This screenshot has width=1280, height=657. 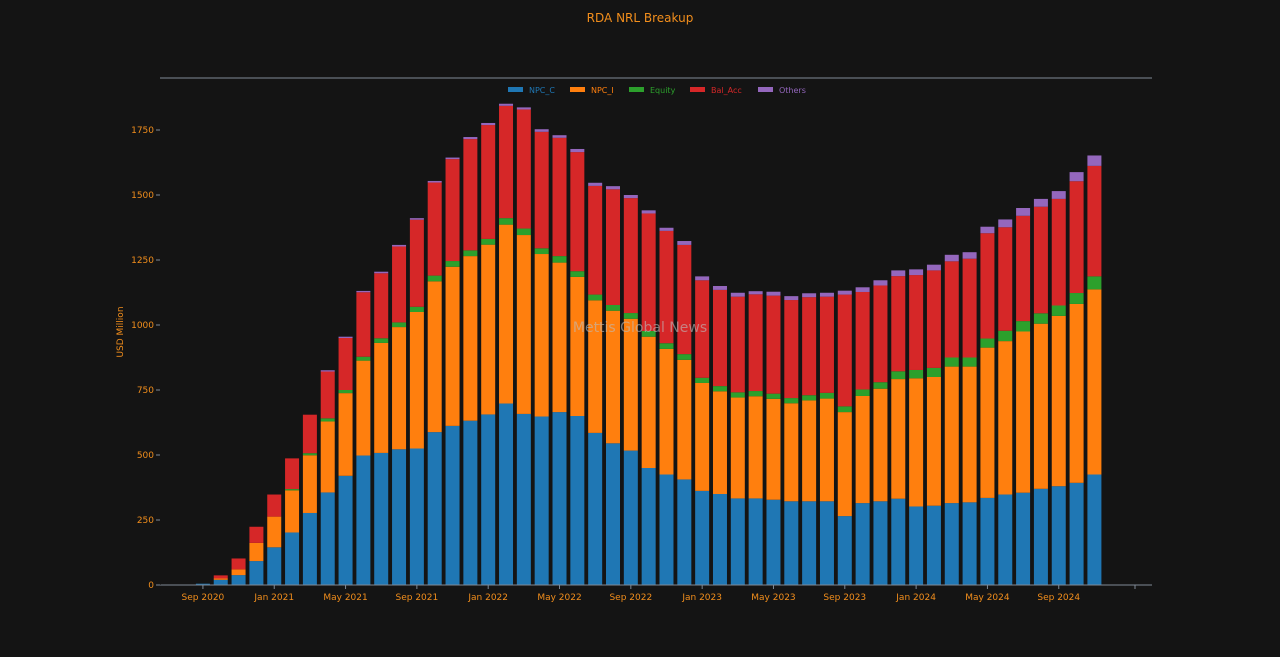 I want to click on legend-swatch-equity, so click(x=636, y=89).